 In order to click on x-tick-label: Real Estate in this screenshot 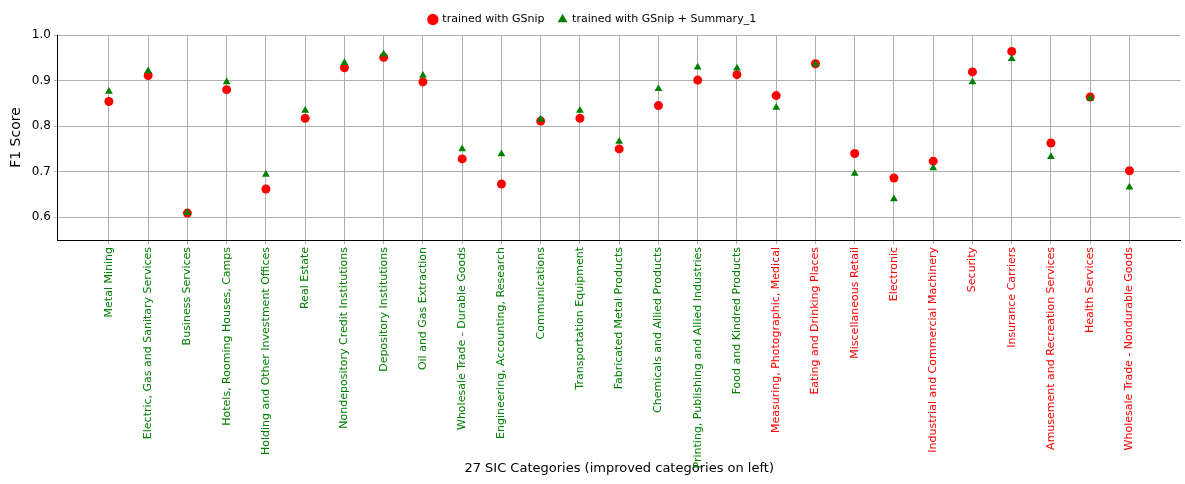, I will do `click(305, 278)`.